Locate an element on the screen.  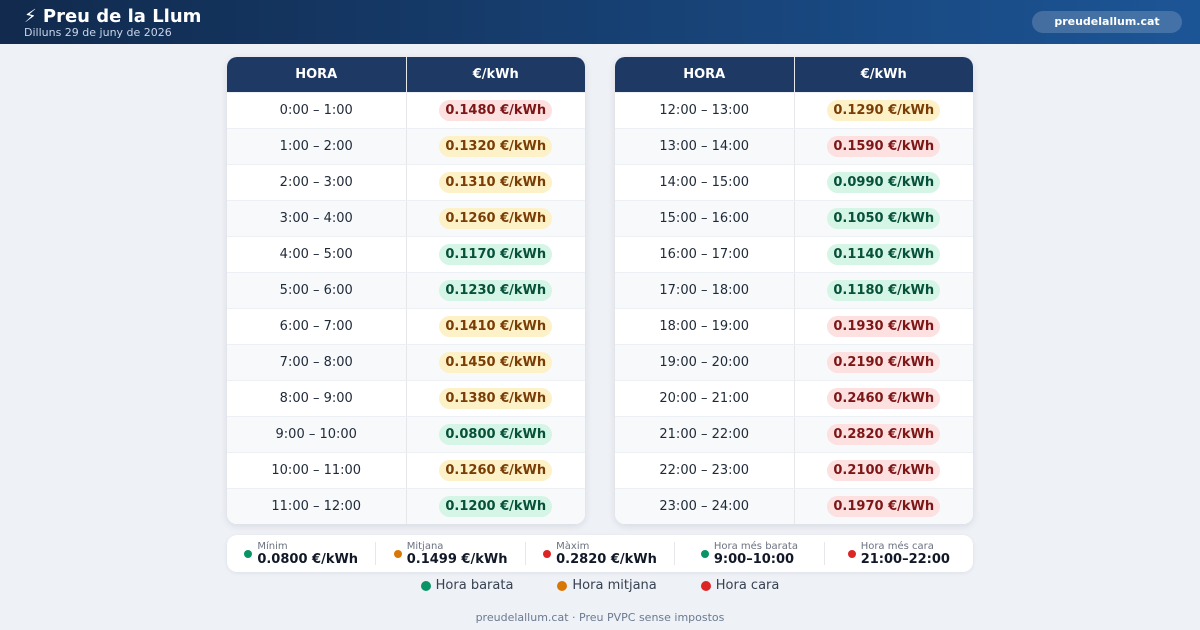
legend-item: Hora cara is located at coordinates (739, 585).